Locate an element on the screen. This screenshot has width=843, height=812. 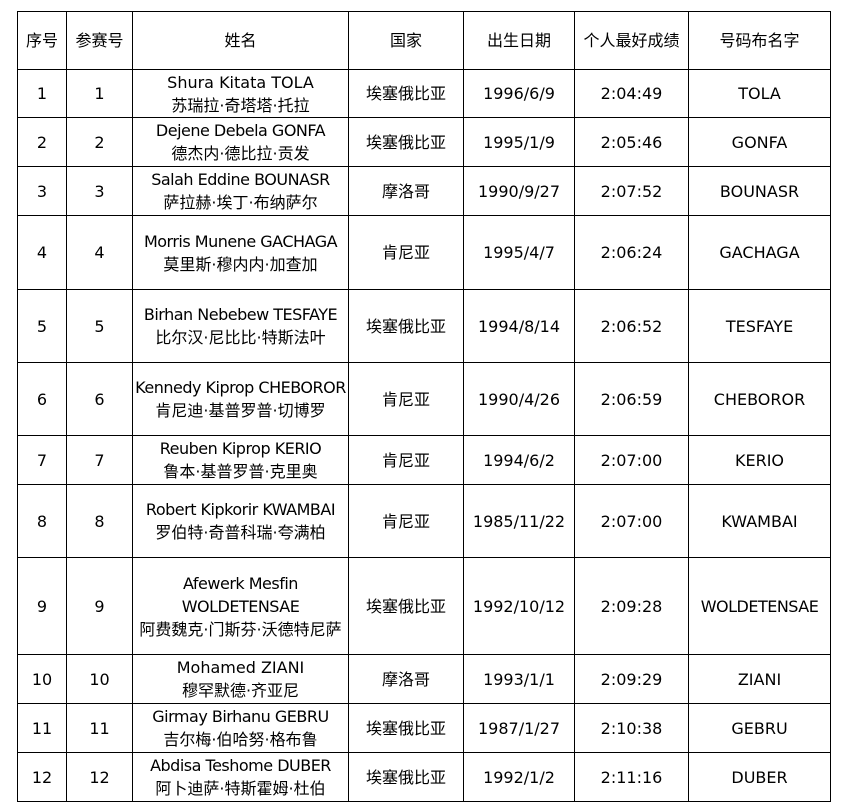
row-bib: 9 is located at coordinates (99, 606).